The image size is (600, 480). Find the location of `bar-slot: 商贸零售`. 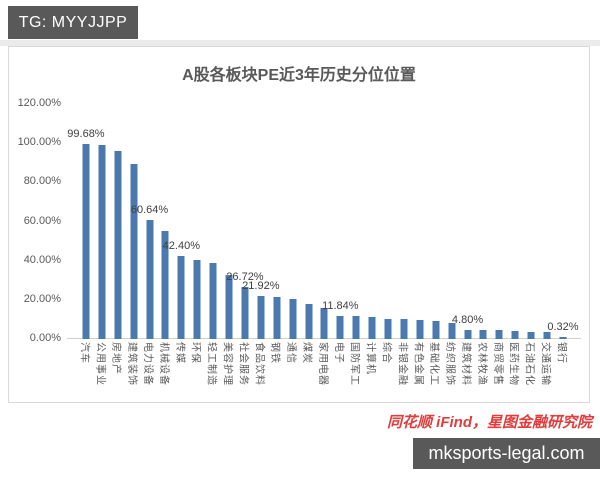

bar-slot: 商贸零售 is located at coordinates (499, 216).